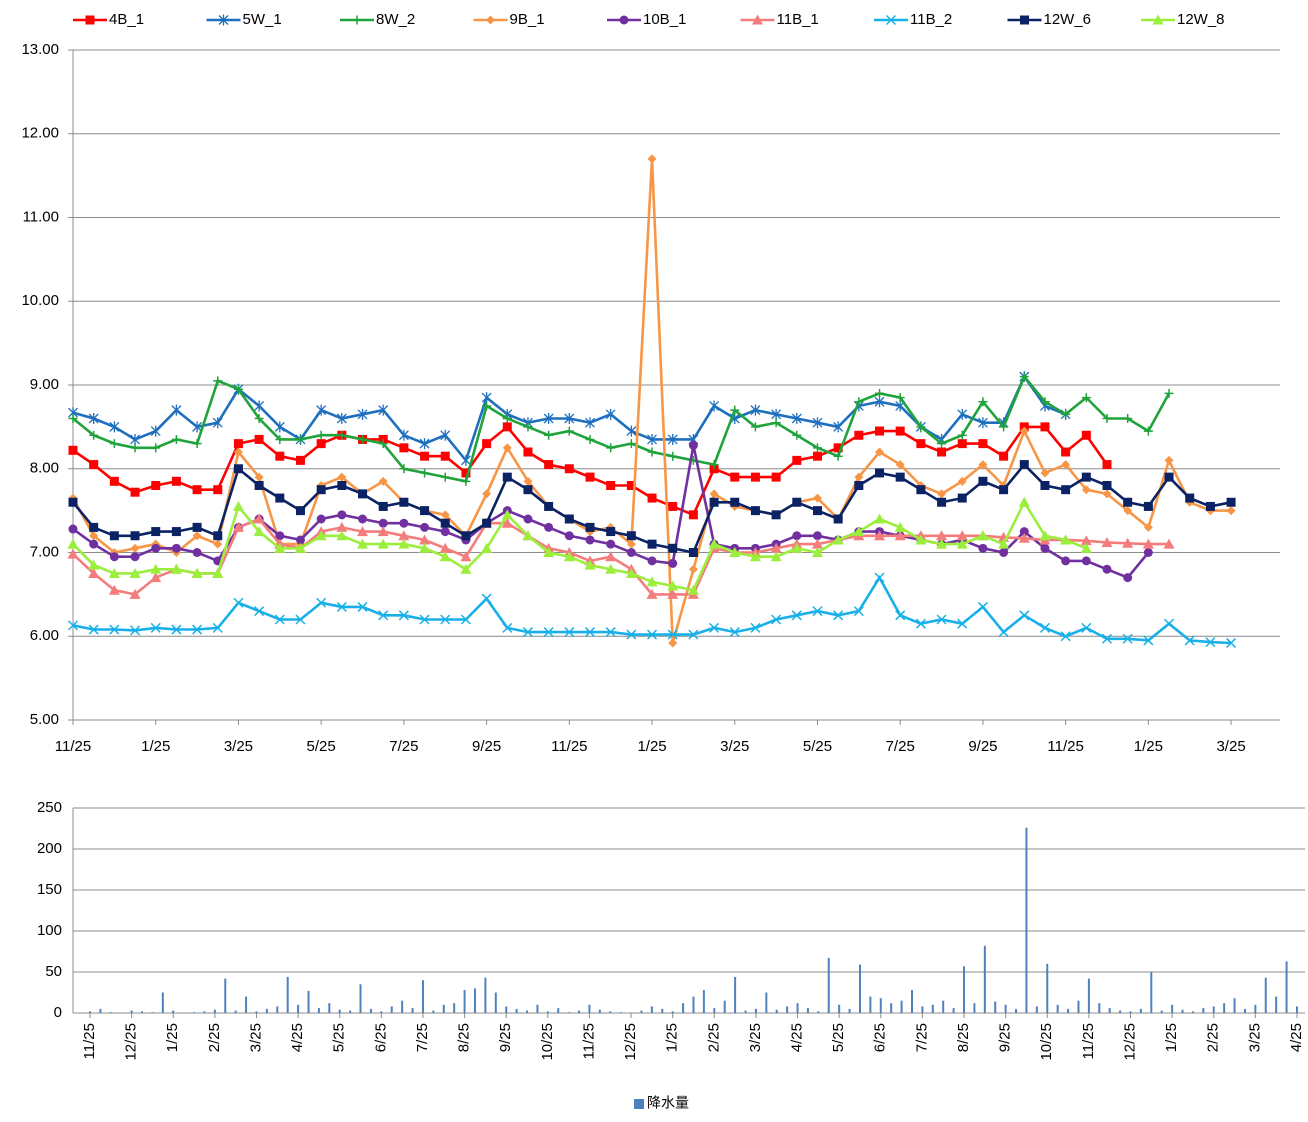 This screenshot has width=1308, height=1122. Describe the element at coordinates (757, 19) in the screenshot. I see `legend-marker` at that location.